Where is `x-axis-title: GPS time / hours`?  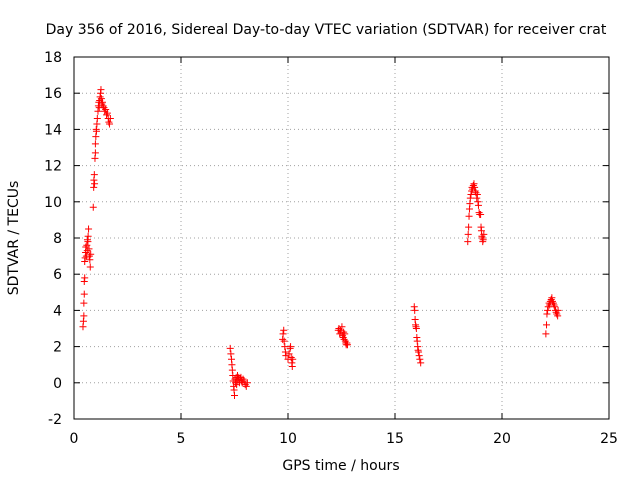 x-axis-title: GPS time / hours is located at coordinates (340, 466).